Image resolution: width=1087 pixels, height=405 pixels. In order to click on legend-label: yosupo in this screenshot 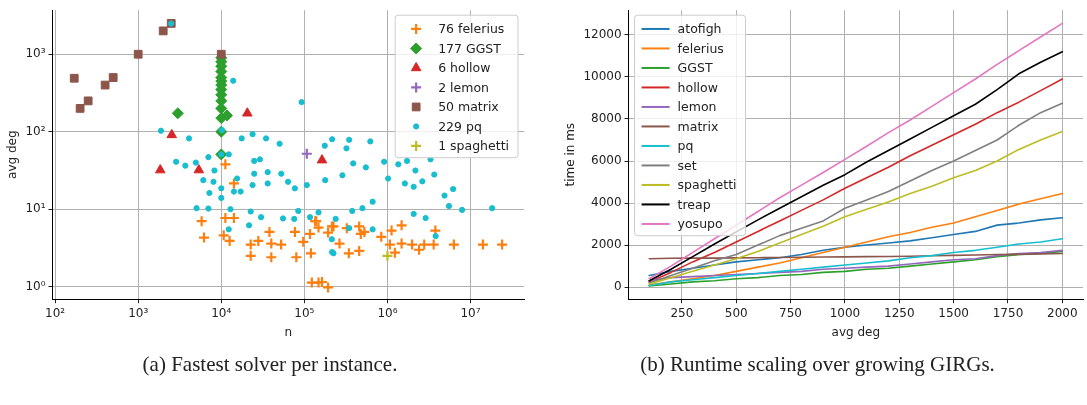, I will do `click(700, 224)`.